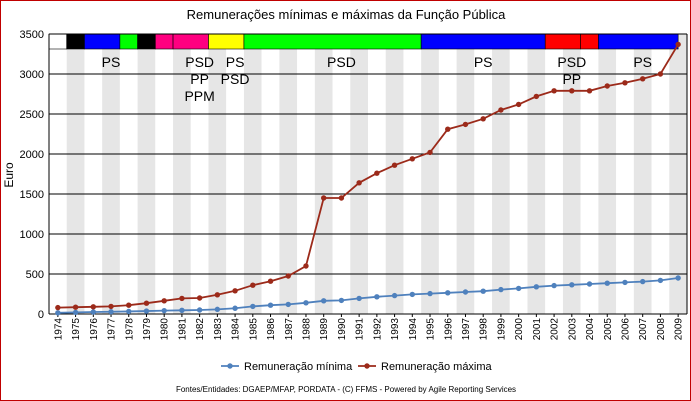 This screenshot has width=691, height=401. Describe the element at coordinates (32, 115) in the screenshot. I see `y-tick-label: 2500` at that location.